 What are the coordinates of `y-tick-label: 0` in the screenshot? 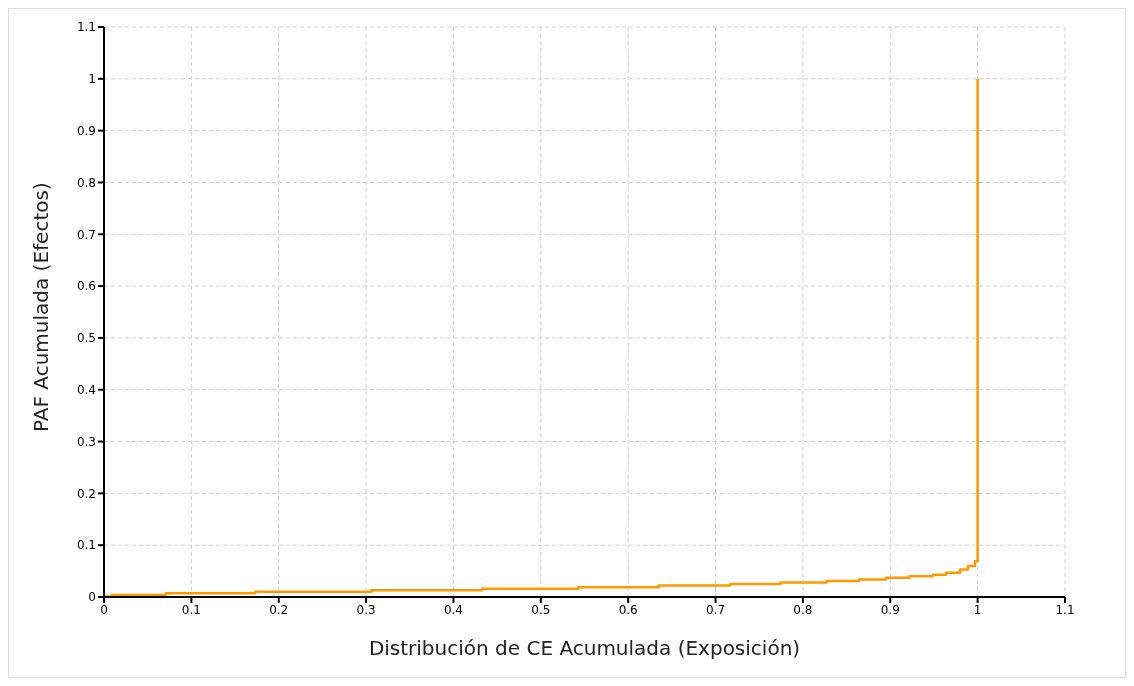 It's located at (92, 597).